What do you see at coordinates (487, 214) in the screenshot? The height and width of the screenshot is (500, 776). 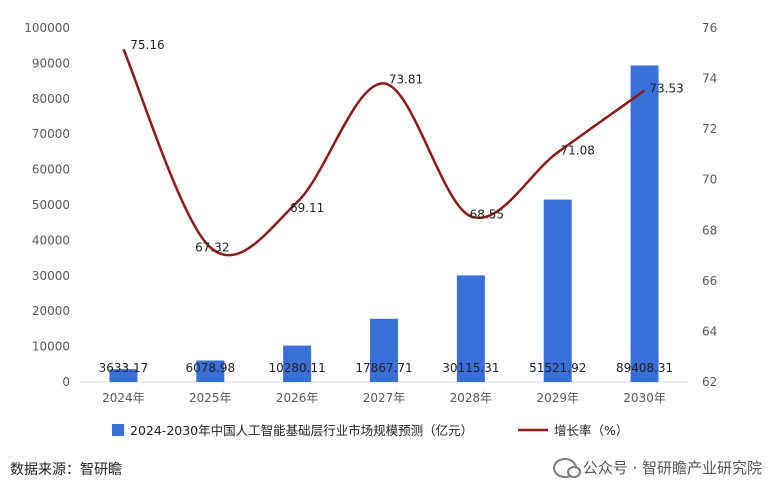 I see `line-value-label: 68.55` at bounding box center [487, 214].